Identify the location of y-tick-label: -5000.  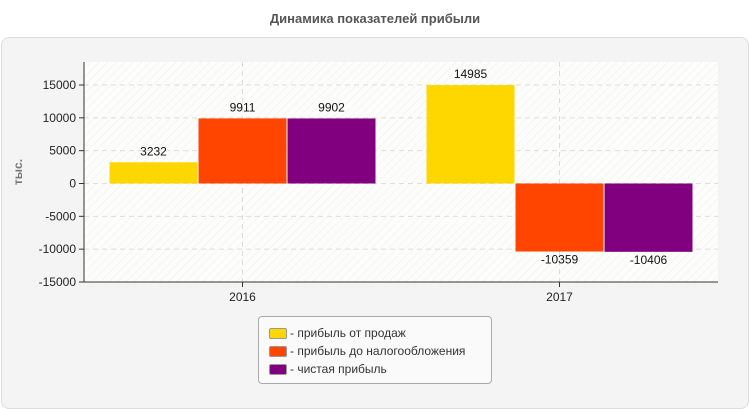
(60, 216).